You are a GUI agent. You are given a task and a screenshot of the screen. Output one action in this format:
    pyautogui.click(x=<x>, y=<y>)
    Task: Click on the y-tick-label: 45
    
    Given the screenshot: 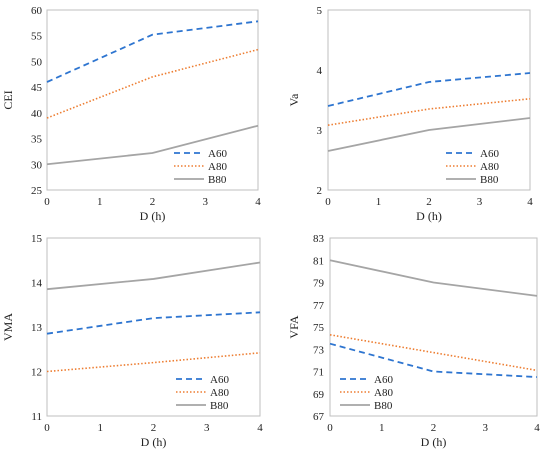 What is the action you would take?
    pyautogui.click(x=37, y=88)
    